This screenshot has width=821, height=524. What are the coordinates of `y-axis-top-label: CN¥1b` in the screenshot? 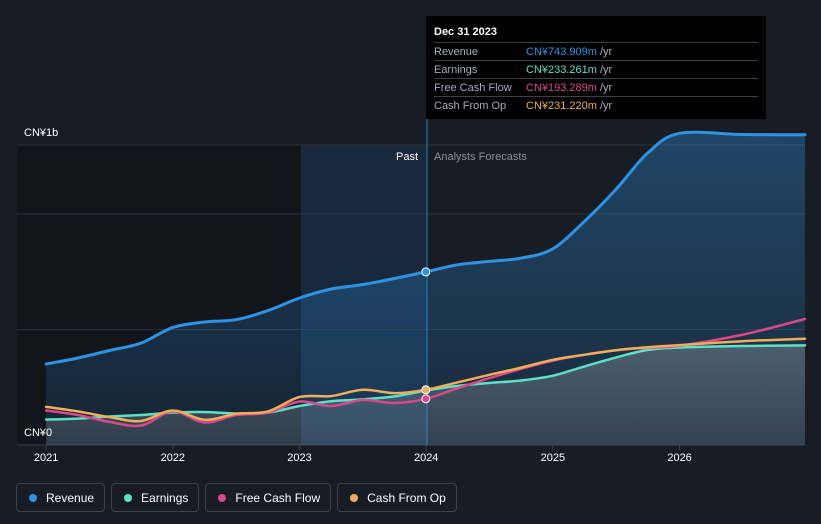 It's located at (41, 133).